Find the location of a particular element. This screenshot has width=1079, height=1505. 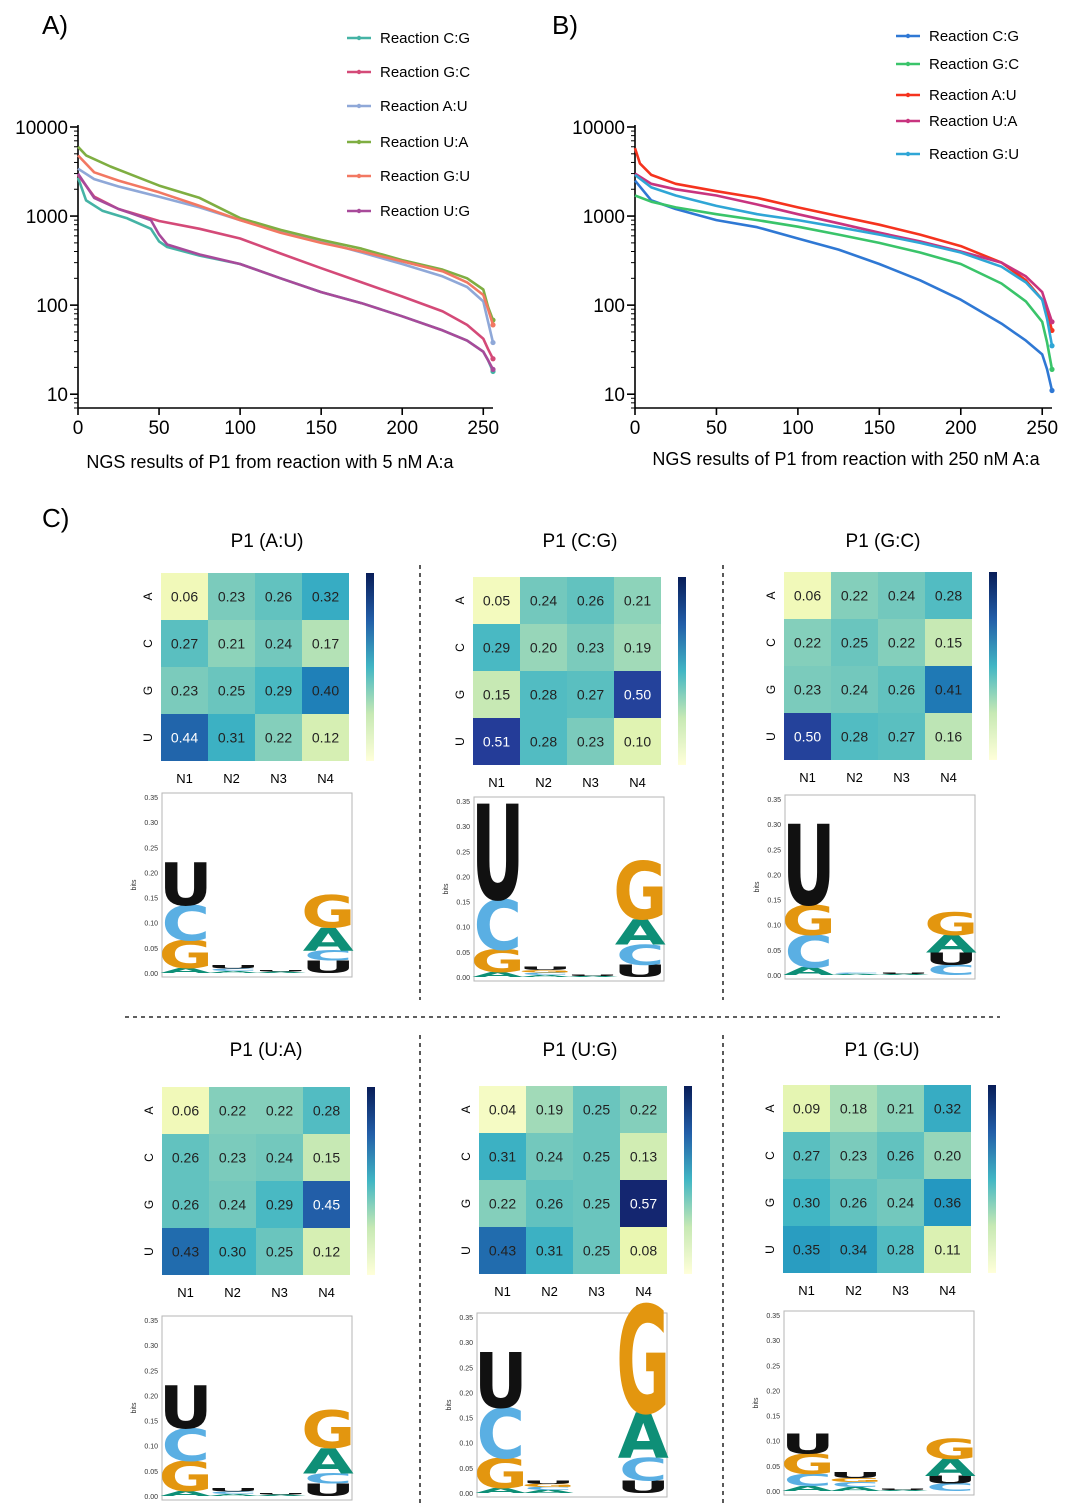

column-label: N1 is located at coordinates (185, 1292).